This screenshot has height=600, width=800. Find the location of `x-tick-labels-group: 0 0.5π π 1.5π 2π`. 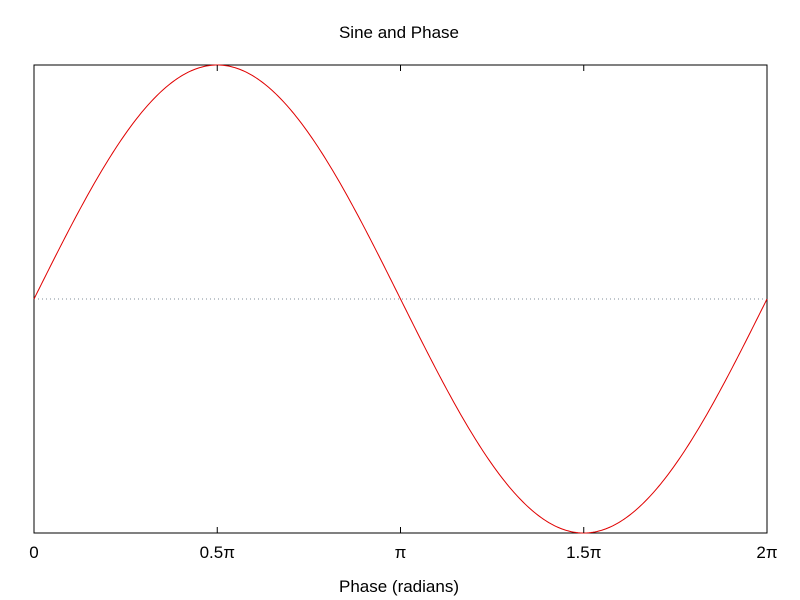

x-tick-labels-group: 0 0.5π π 1.5π 2π is located at coordinates (403, 552).